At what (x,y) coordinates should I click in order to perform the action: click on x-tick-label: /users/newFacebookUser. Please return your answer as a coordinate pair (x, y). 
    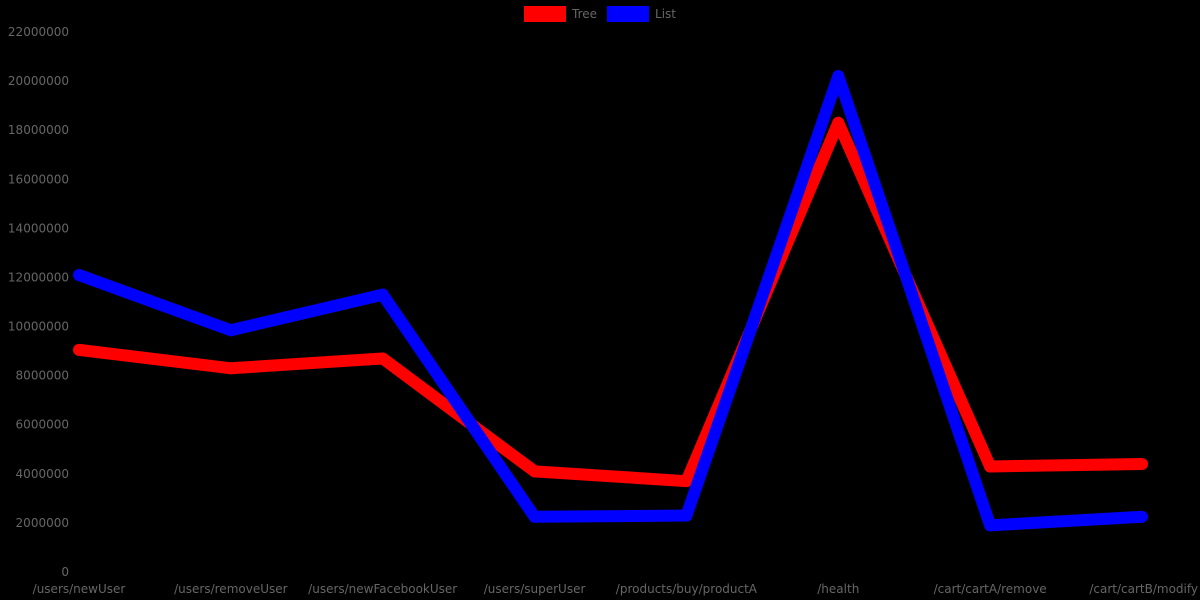
    Looking at the image, I should click on (382, 589).